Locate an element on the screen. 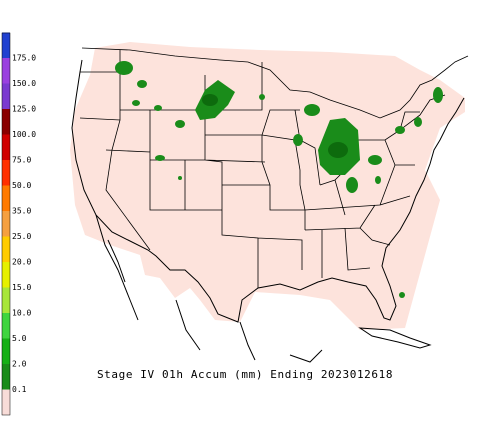 The image size is (480, 425). legend-label: 5.0 is located at coordinates (19, 338).